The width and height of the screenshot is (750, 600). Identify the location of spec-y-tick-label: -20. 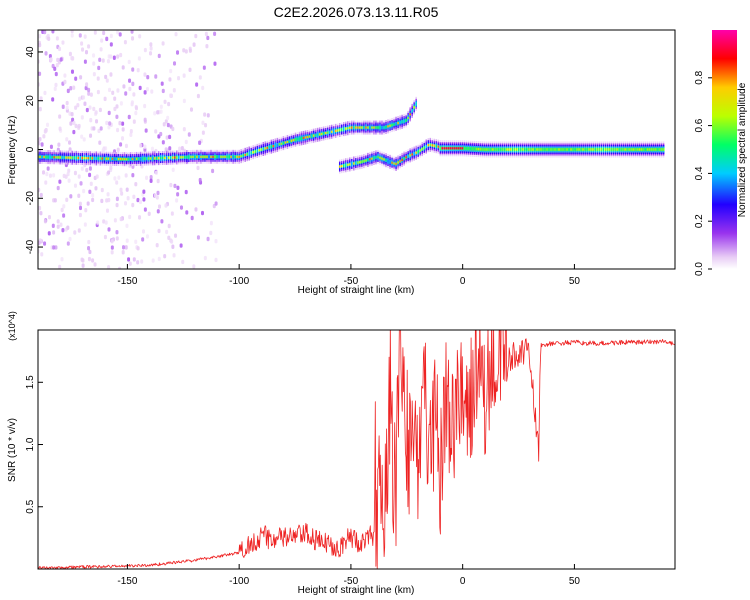
(30, 198).